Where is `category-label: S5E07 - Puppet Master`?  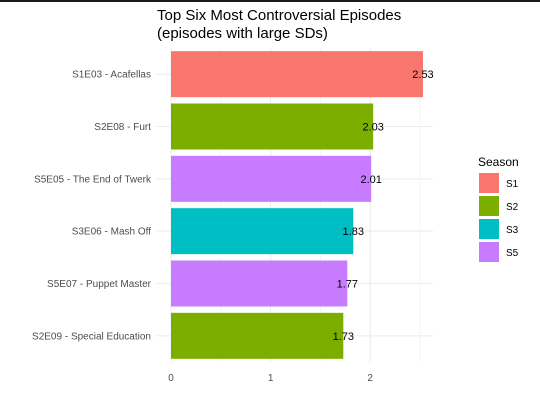 category-label: S5E07 - Puppet Master is located at coordinates (99, 284).